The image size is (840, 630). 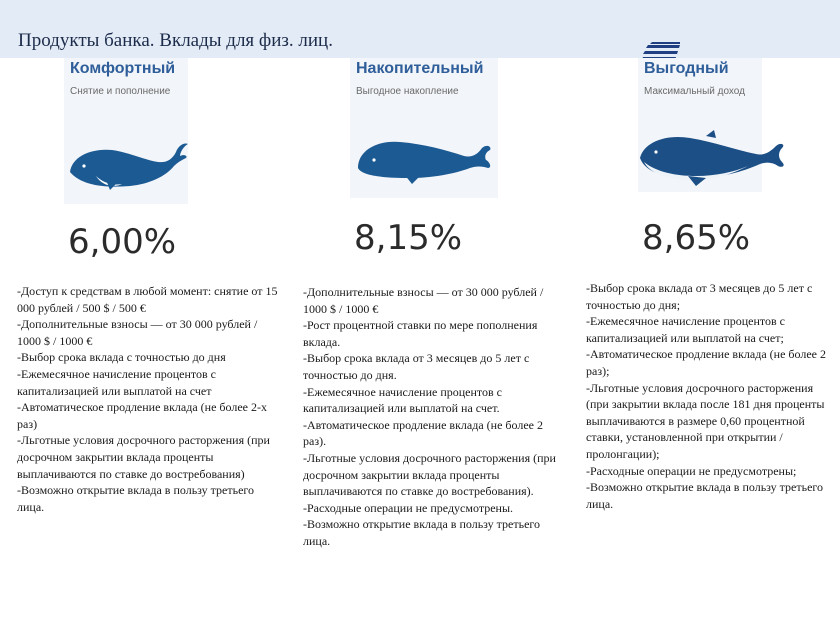 What do you see at coordinates (408, 507) in the screenshot?
I see `feature-item: -Расходные операции не предусмотрены.` at bounding box center [408, 507].